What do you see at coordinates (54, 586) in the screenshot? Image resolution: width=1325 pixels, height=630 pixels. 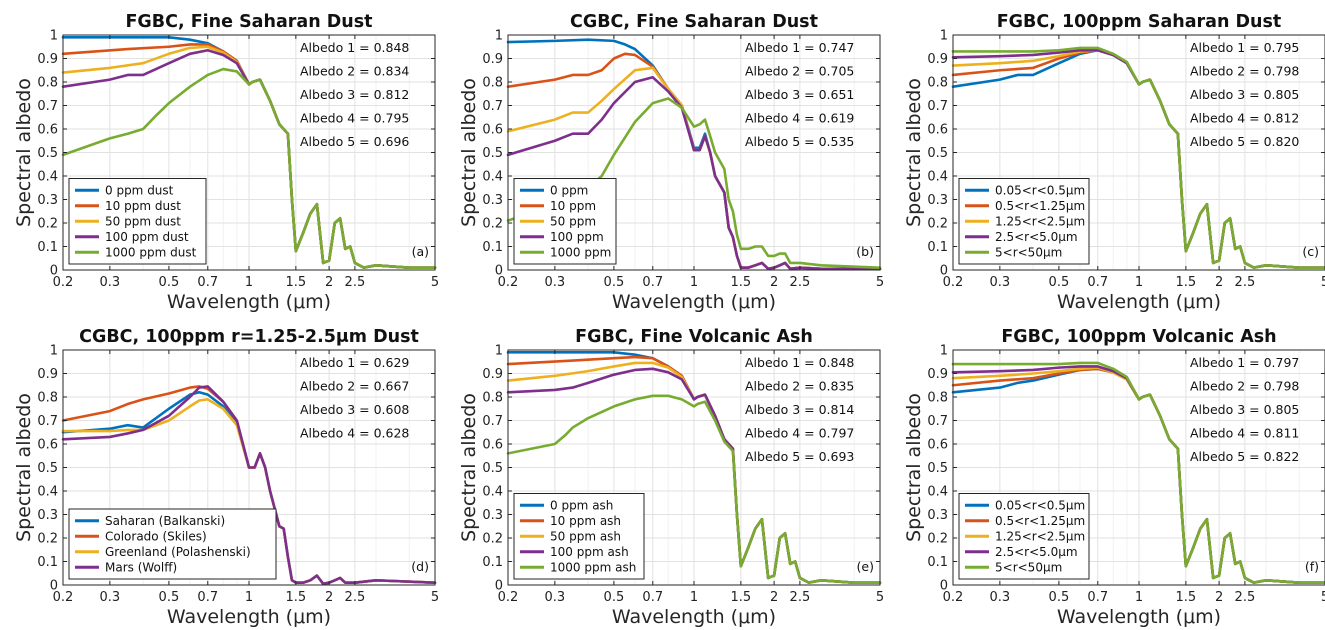 I see `y-tick-label: 0` at bounding box center [54, 586].